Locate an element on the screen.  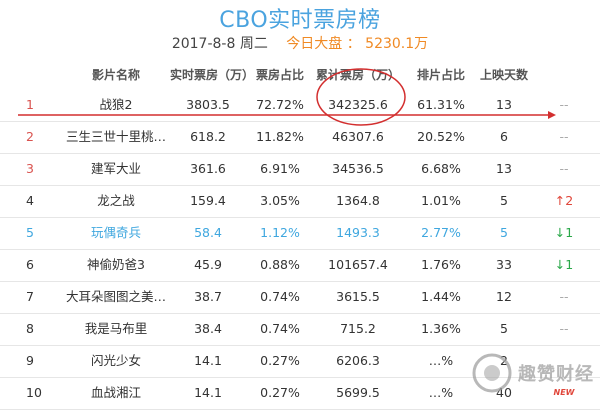
row-film-name: 战狼2 is located at coordinates (116, 104).